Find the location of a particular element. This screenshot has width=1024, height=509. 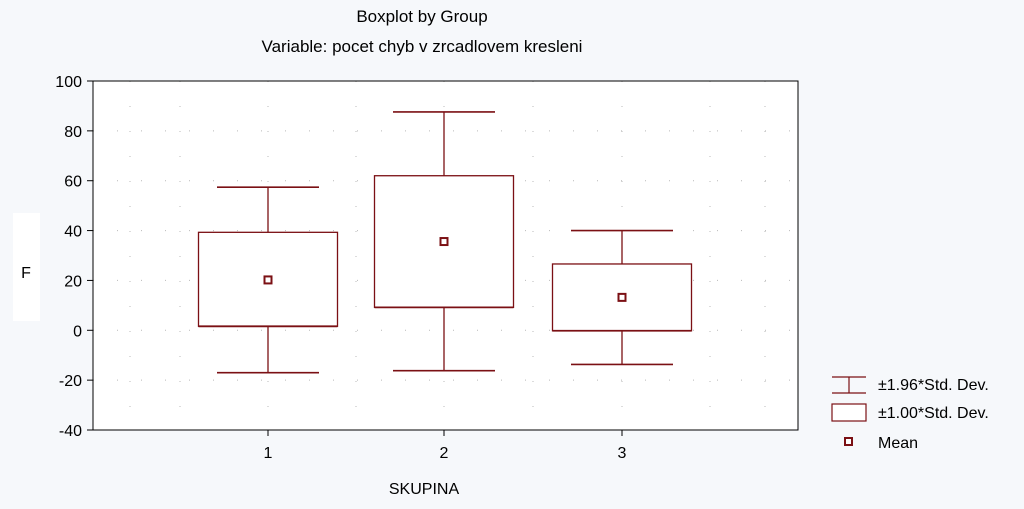

x-axis: 1 2 3 is located at coordinates (445, 446).